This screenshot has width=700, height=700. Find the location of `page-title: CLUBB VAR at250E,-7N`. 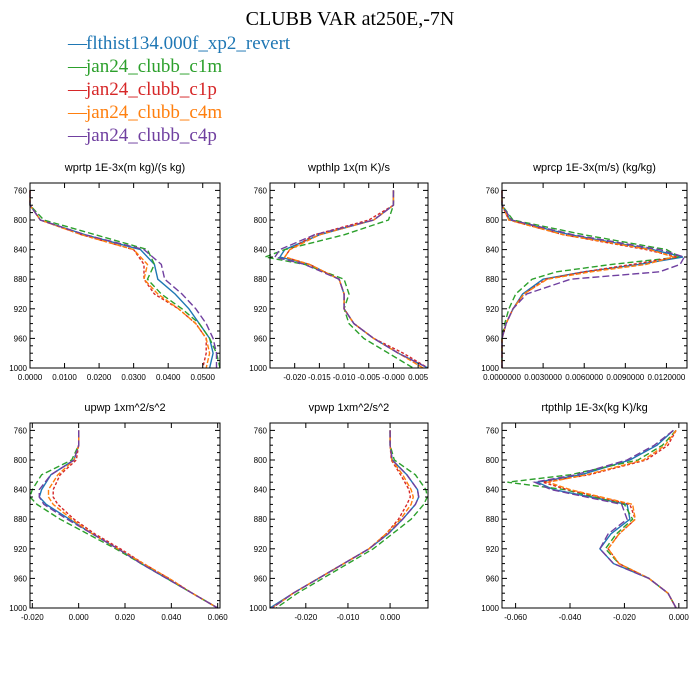

page-title: CLUBB VAR at250E,-7N is located at coordinates (350, 19).